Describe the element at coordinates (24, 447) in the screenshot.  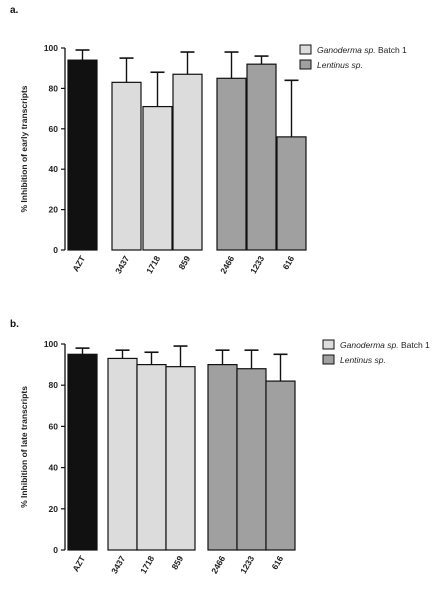
I see `y-axis-label: % Inhibition of late transcripts` at that location.